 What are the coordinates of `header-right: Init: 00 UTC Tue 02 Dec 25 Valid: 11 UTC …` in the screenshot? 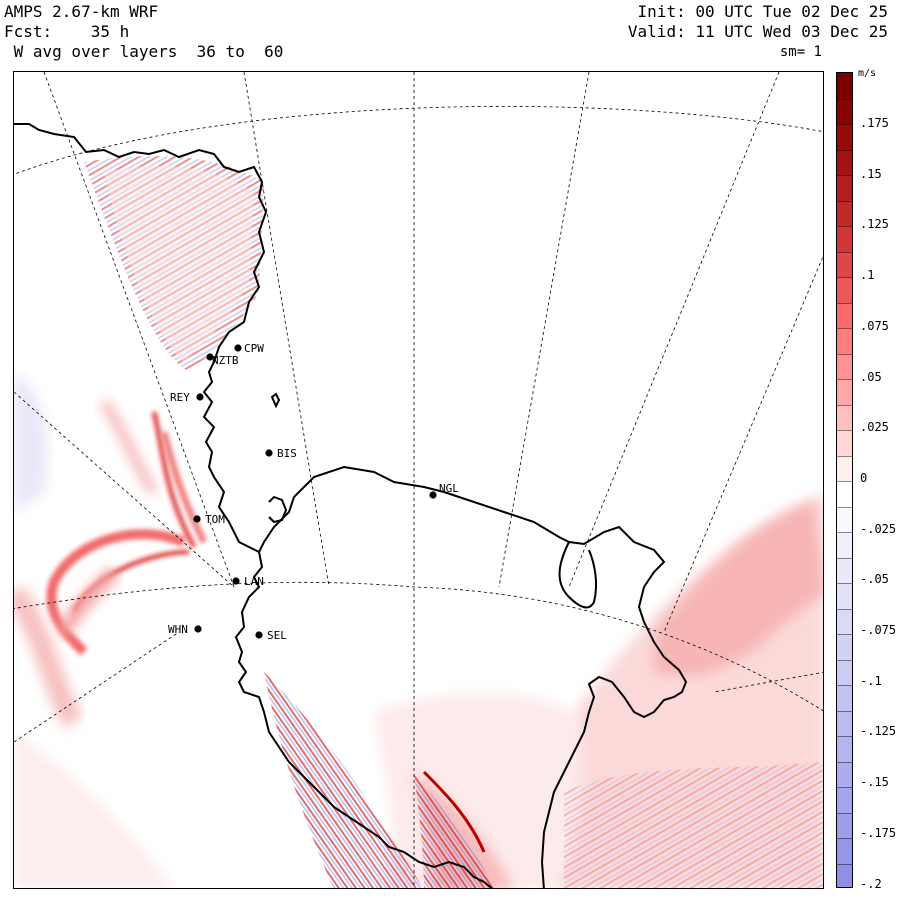 It's located at (758, 22).